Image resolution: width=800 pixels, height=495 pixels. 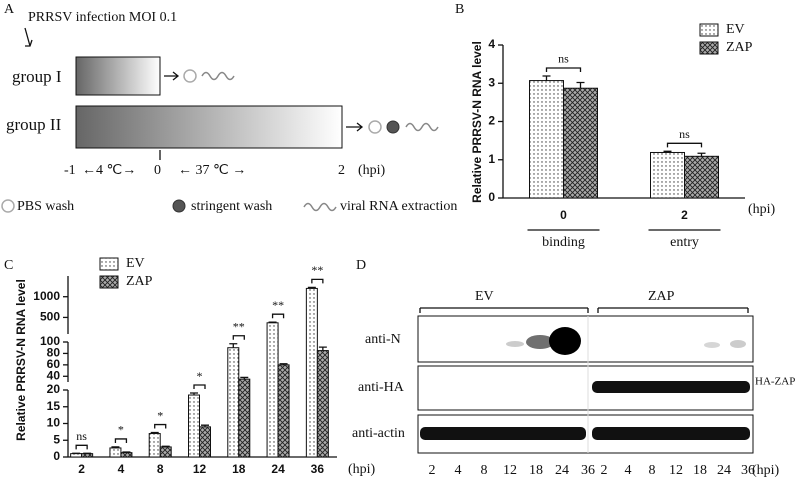 What do you see at coordinates (102, 17) in the screenshot?
I see `infection-label: PRRSV infection MOI 0.1` at bounding box center [102, 17].